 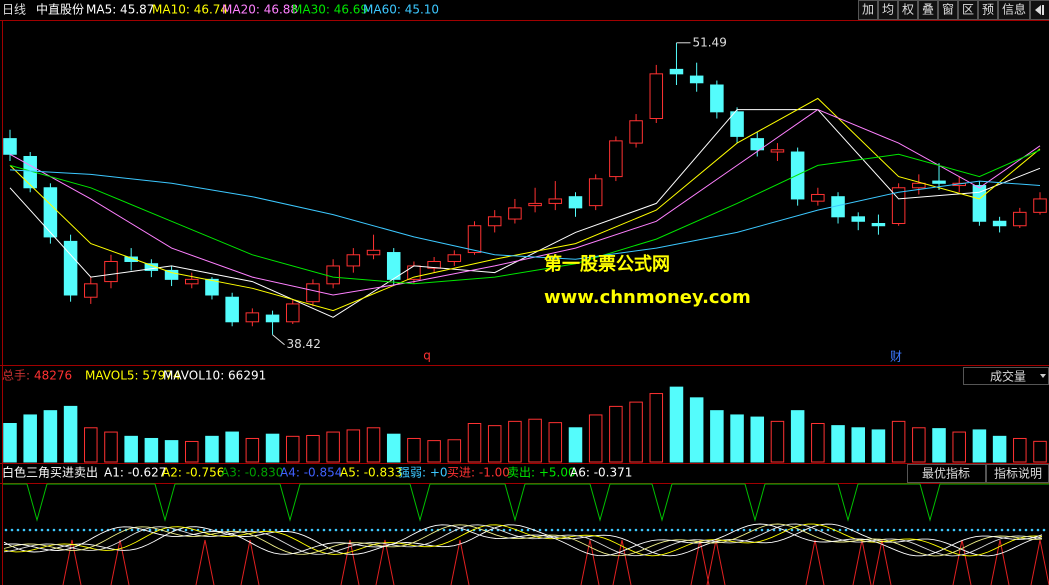 What do you see at coordinates (523, 540) in the screenshot?
I see `oscillator-line` at bounding box center [523, 540].